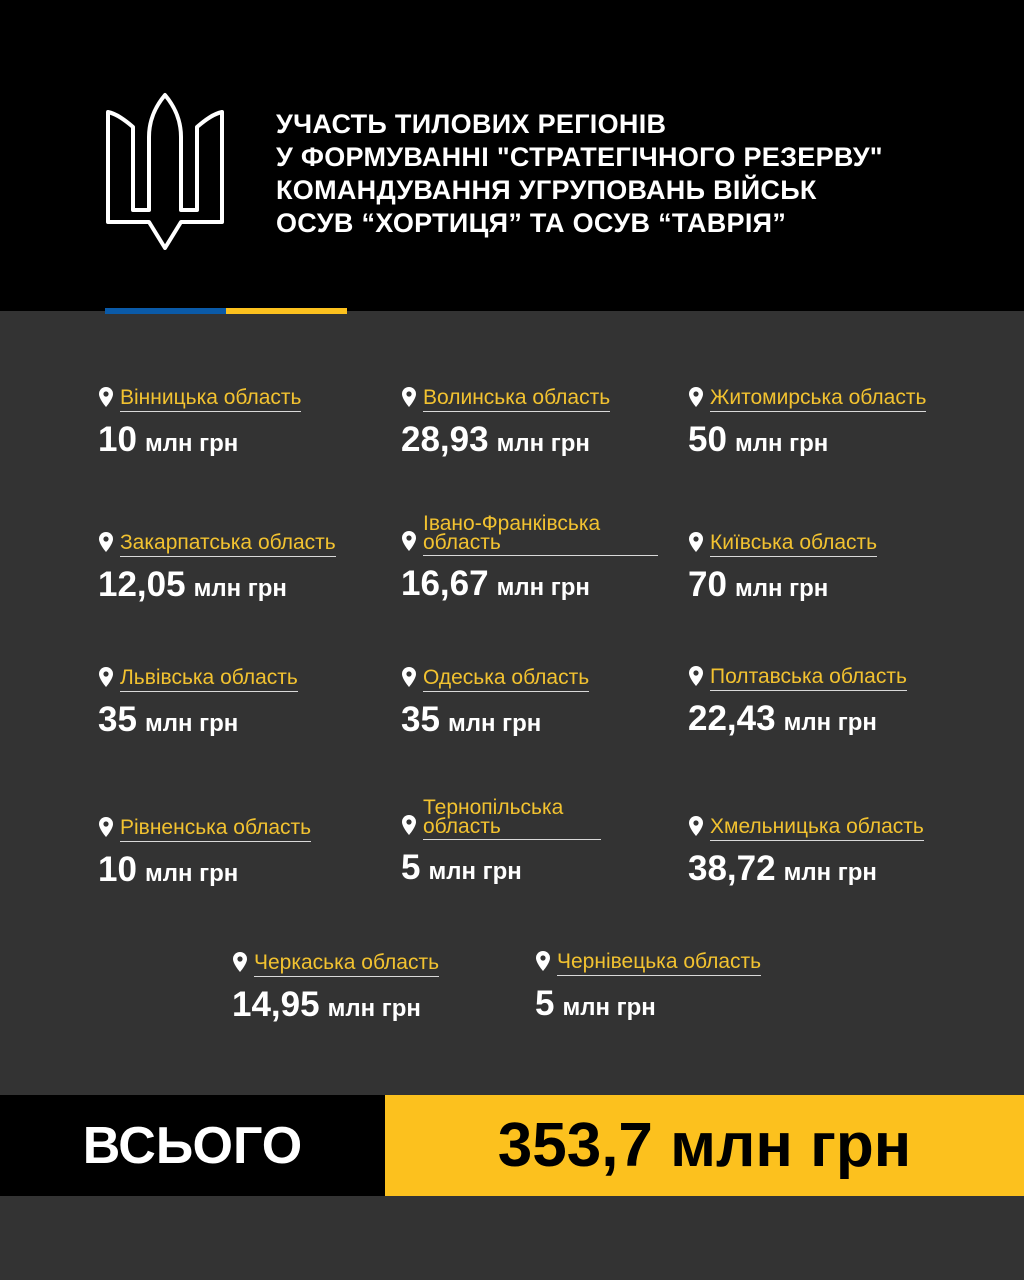  I want to click on region-name: Волинська область, so click(517, 399).